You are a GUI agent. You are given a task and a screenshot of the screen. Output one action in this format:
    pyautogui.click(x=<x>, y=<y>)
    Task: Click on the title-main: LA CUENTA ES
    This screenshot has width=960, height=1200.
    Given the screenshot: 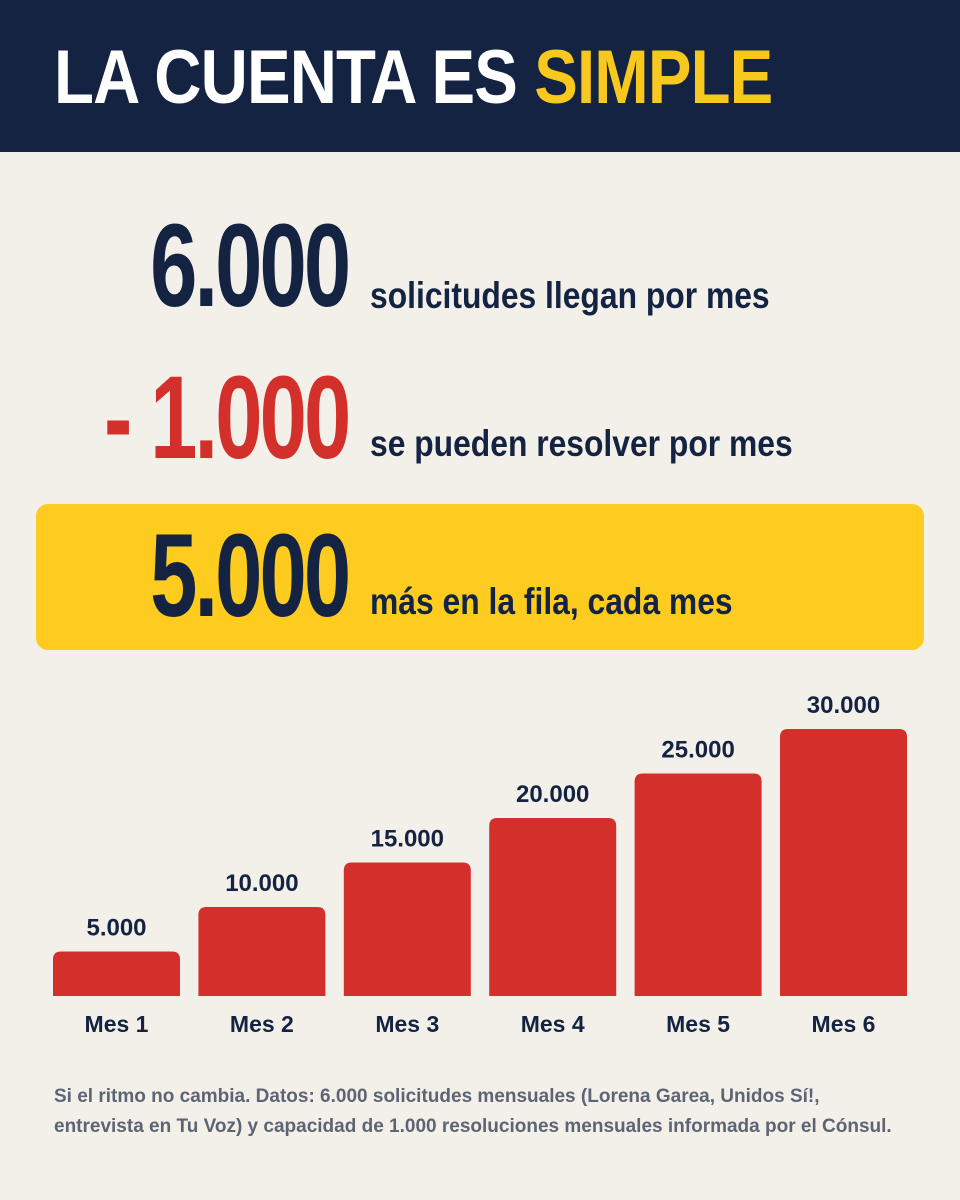 What is the action you would take?
    pyautogui.click(x=286, y=77)
    